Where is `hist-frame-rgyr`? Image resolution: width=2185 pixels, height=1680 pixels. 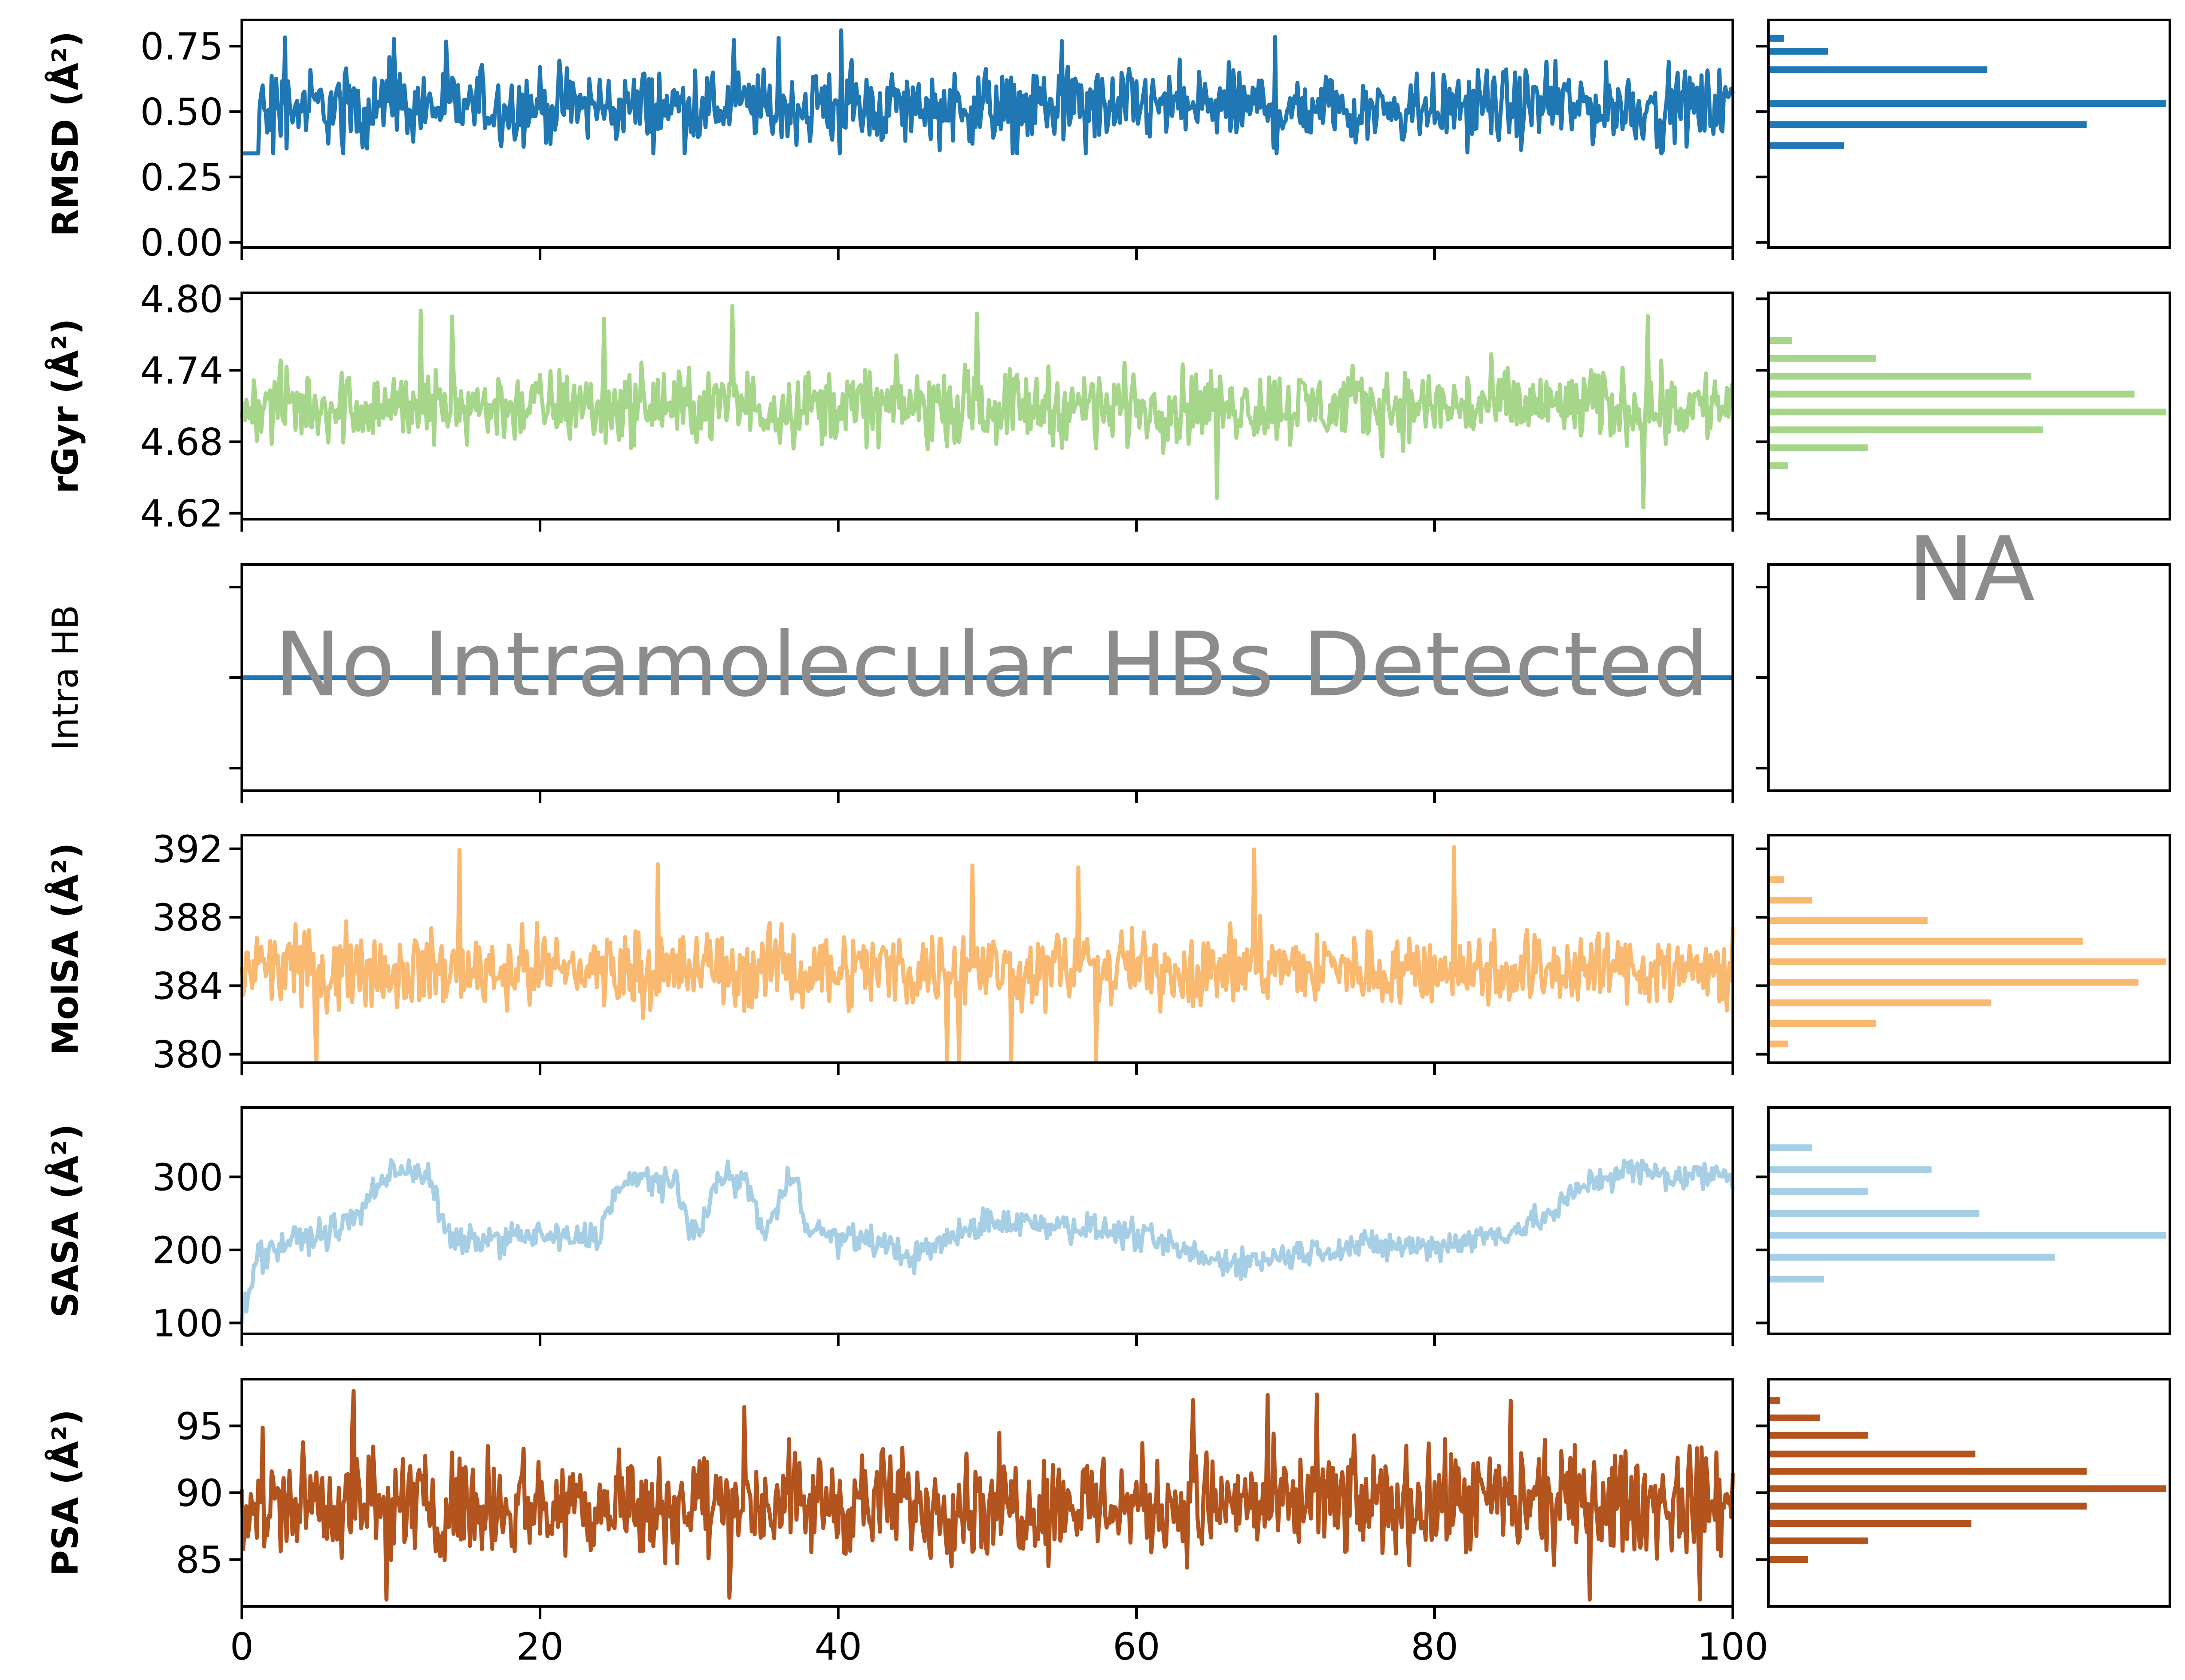 hist-frame-rgyr is located at coordinates (1969, 406).